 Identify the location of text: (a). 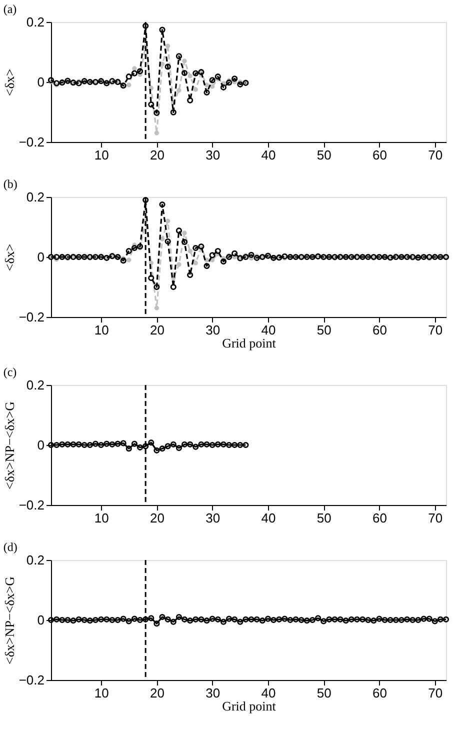
(10, 9).